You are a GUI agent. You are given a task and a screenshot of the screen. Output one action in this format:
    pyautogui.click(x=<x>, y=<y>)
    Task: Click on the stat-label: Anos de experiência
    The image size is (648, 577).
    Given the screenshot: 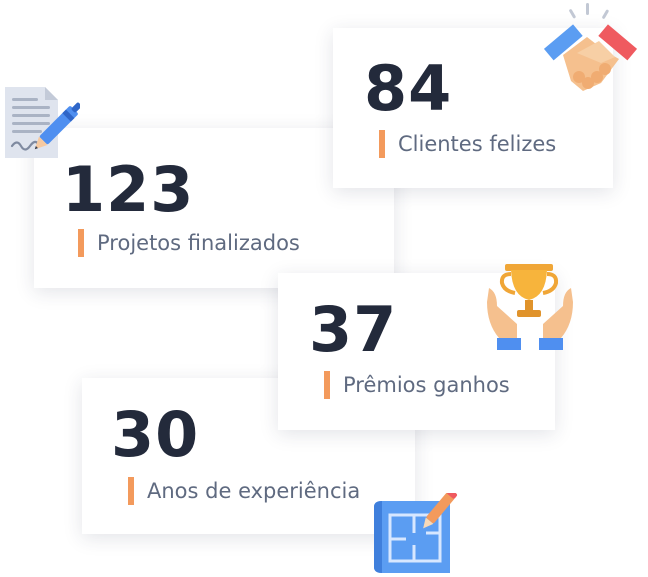 What is the action you would take?
    pyautogui.click(x=244, y=491)
    